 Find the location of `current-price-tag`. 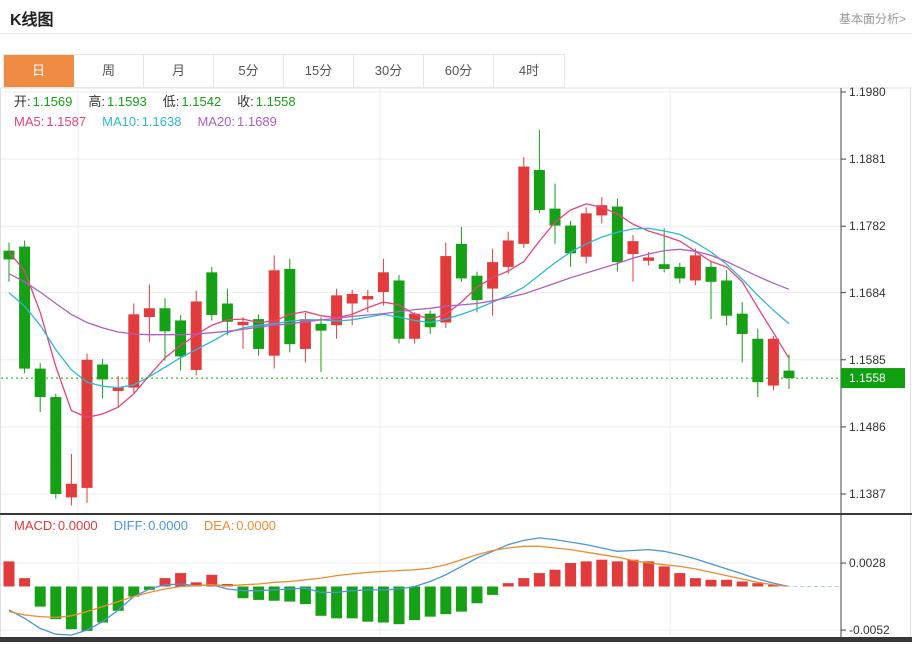

current-price-tag is located at coordinates (873, 378).